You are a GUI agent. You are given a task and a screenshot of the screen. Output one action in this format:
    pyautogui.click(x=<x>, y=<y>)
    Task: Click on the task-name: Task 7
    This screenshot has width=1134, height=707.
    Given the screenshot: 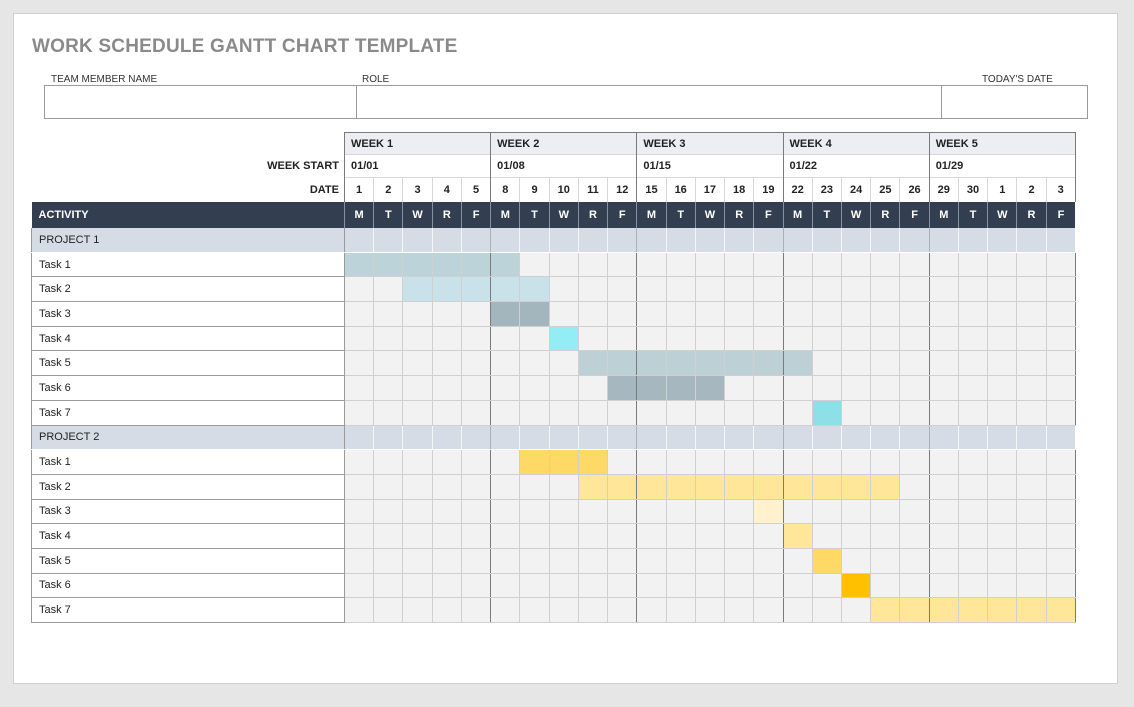 What is the action you would take?
    pyautogui.click(x=188, y=413)
    